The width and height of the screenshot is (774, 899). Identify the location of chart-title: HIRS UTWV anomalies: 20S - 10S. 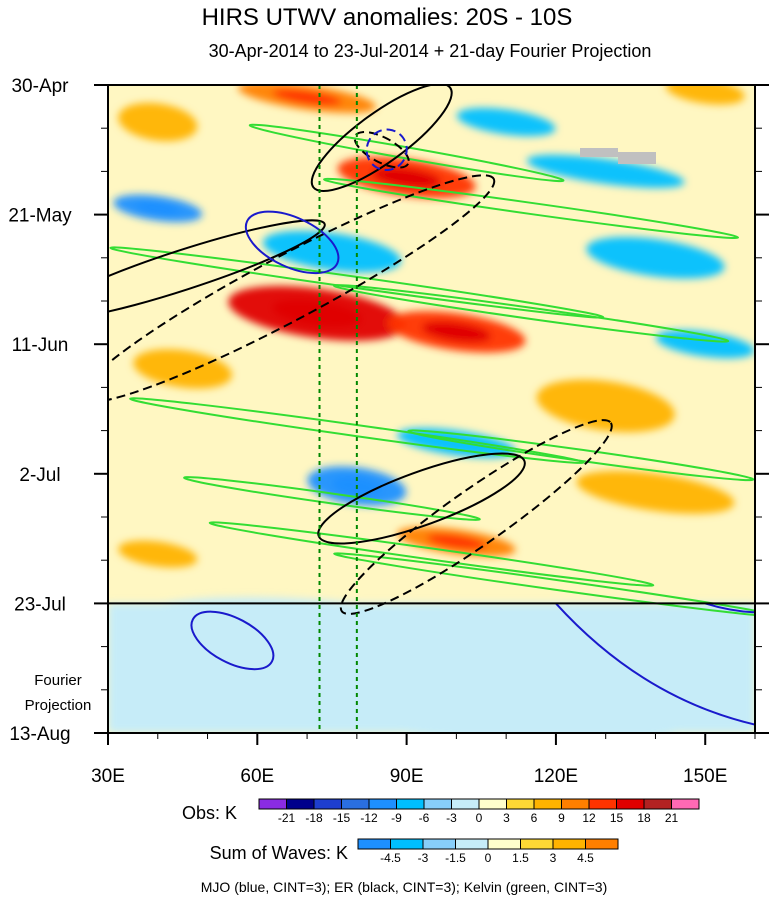
(387, 17).